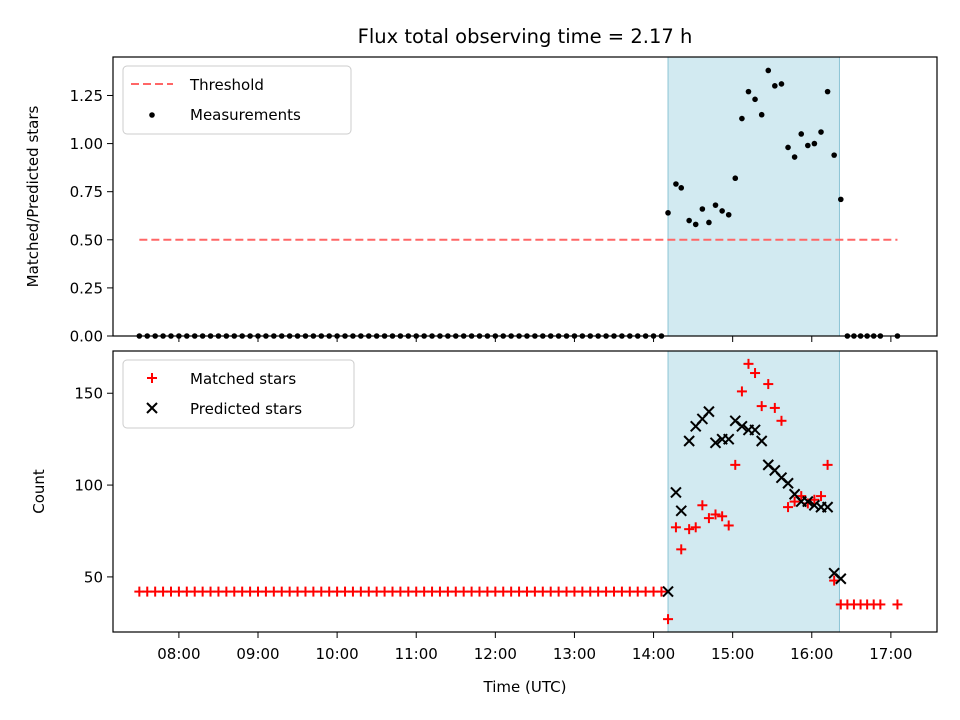  What do you see at coordinates (574, 654) in the screenshot?
I see `x-tick-label: 13:00` at bounding box center [574, 654].